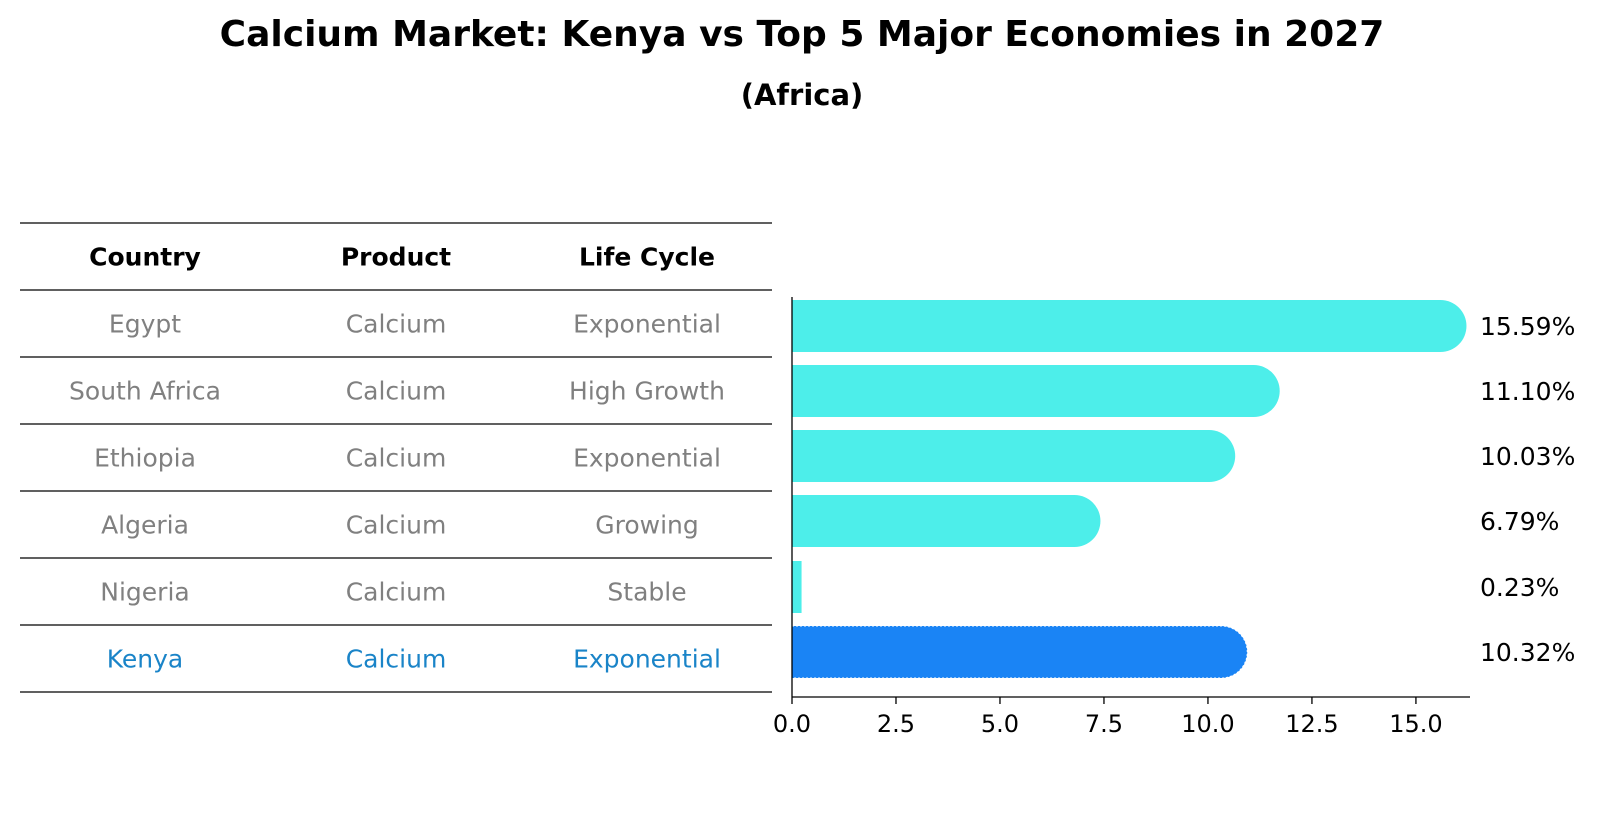 This screenshot has width=1604, height=823. What do you see at coordinates (145, 659) in the screenshot?
I see `table-cell: Kenya` at bounding box center [145, 659].